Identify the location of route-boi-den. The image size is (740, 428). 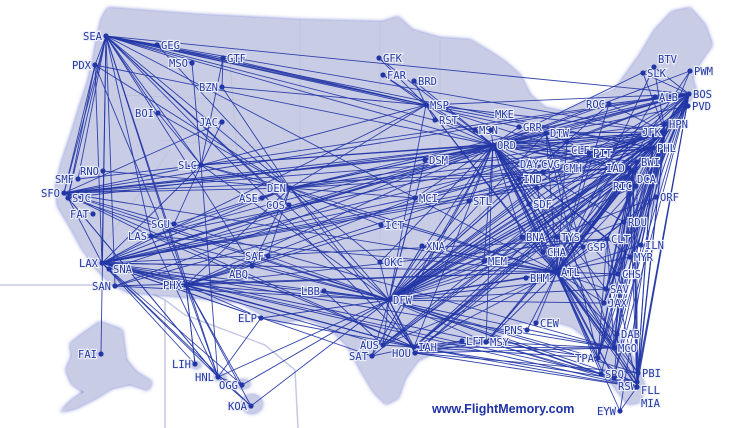
(224, 150).